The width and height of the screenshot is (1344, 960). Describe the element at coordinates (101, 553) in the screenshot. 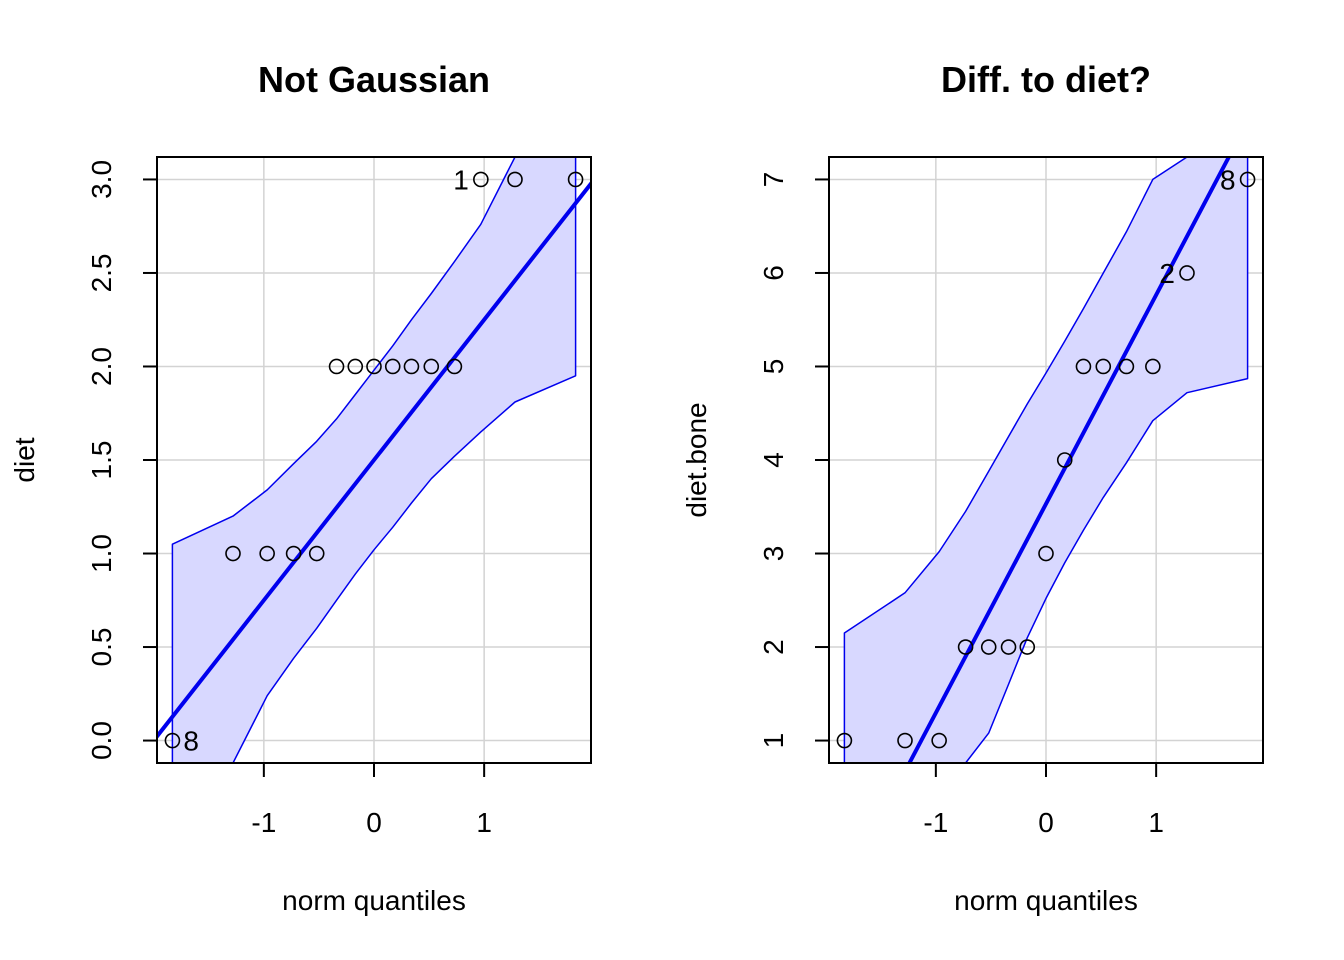

I see `y-tick-label: 1.0` at that location.